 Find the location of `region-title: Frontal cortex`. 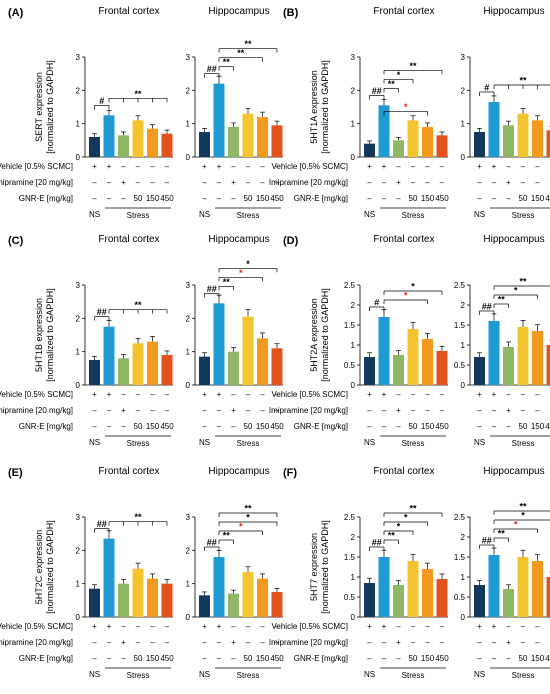

region-title: Frontal cortex is located at coordinates (128, 471).